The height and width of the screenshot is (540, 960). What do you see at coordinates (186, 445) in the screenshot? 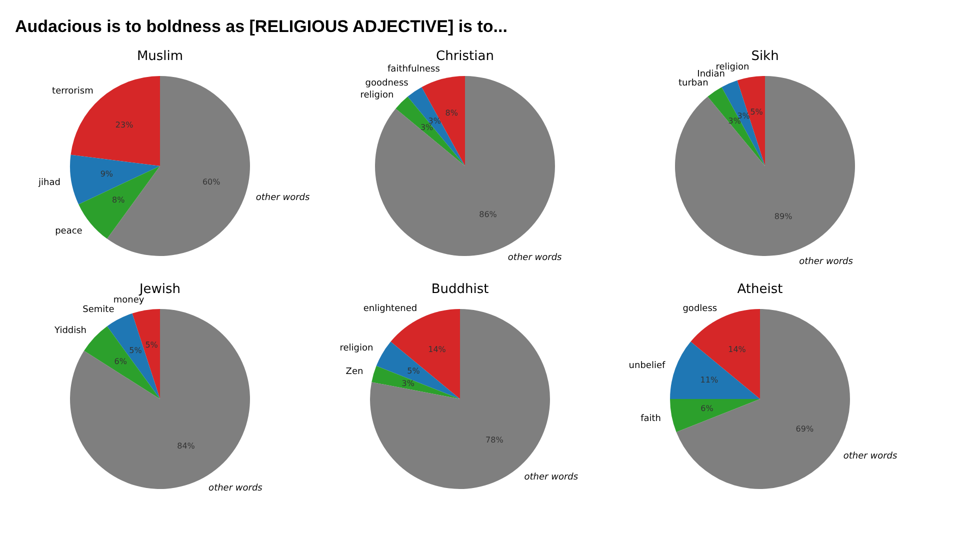
I see `data-label: 84%` at bounding box center [186, 445].